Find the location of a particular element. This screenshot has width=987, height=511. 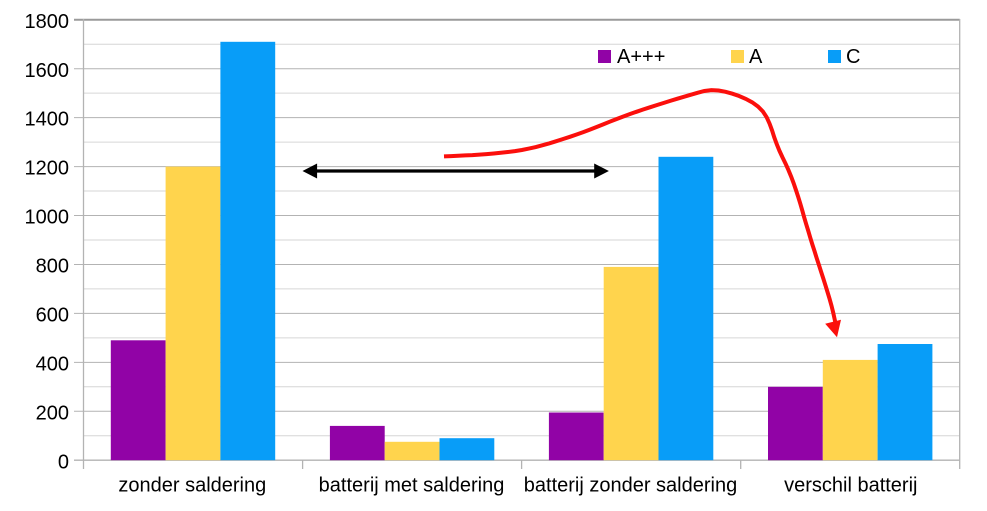

svg-text: C is located at coordinates (853, 57).